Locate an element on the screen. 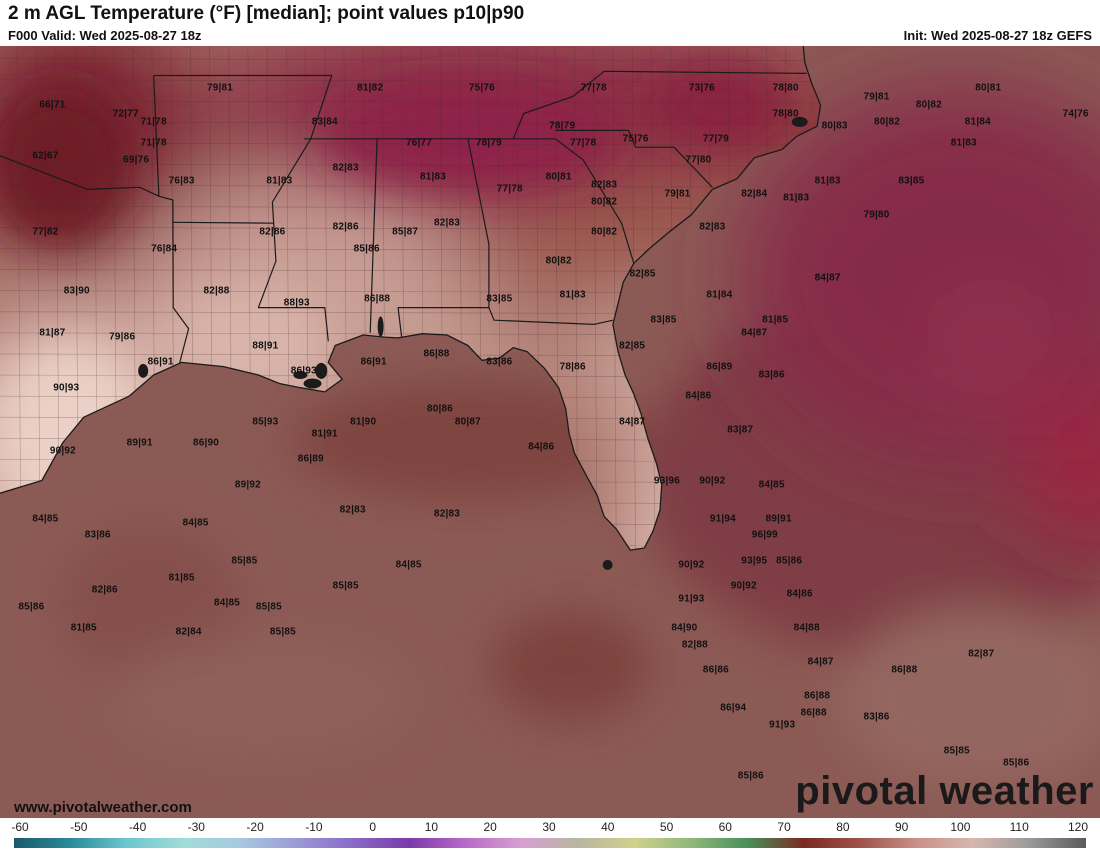 This screenshot has width=1100, height=850. colorbar-tick-label: 120 is located at coordinates (1078, 827).